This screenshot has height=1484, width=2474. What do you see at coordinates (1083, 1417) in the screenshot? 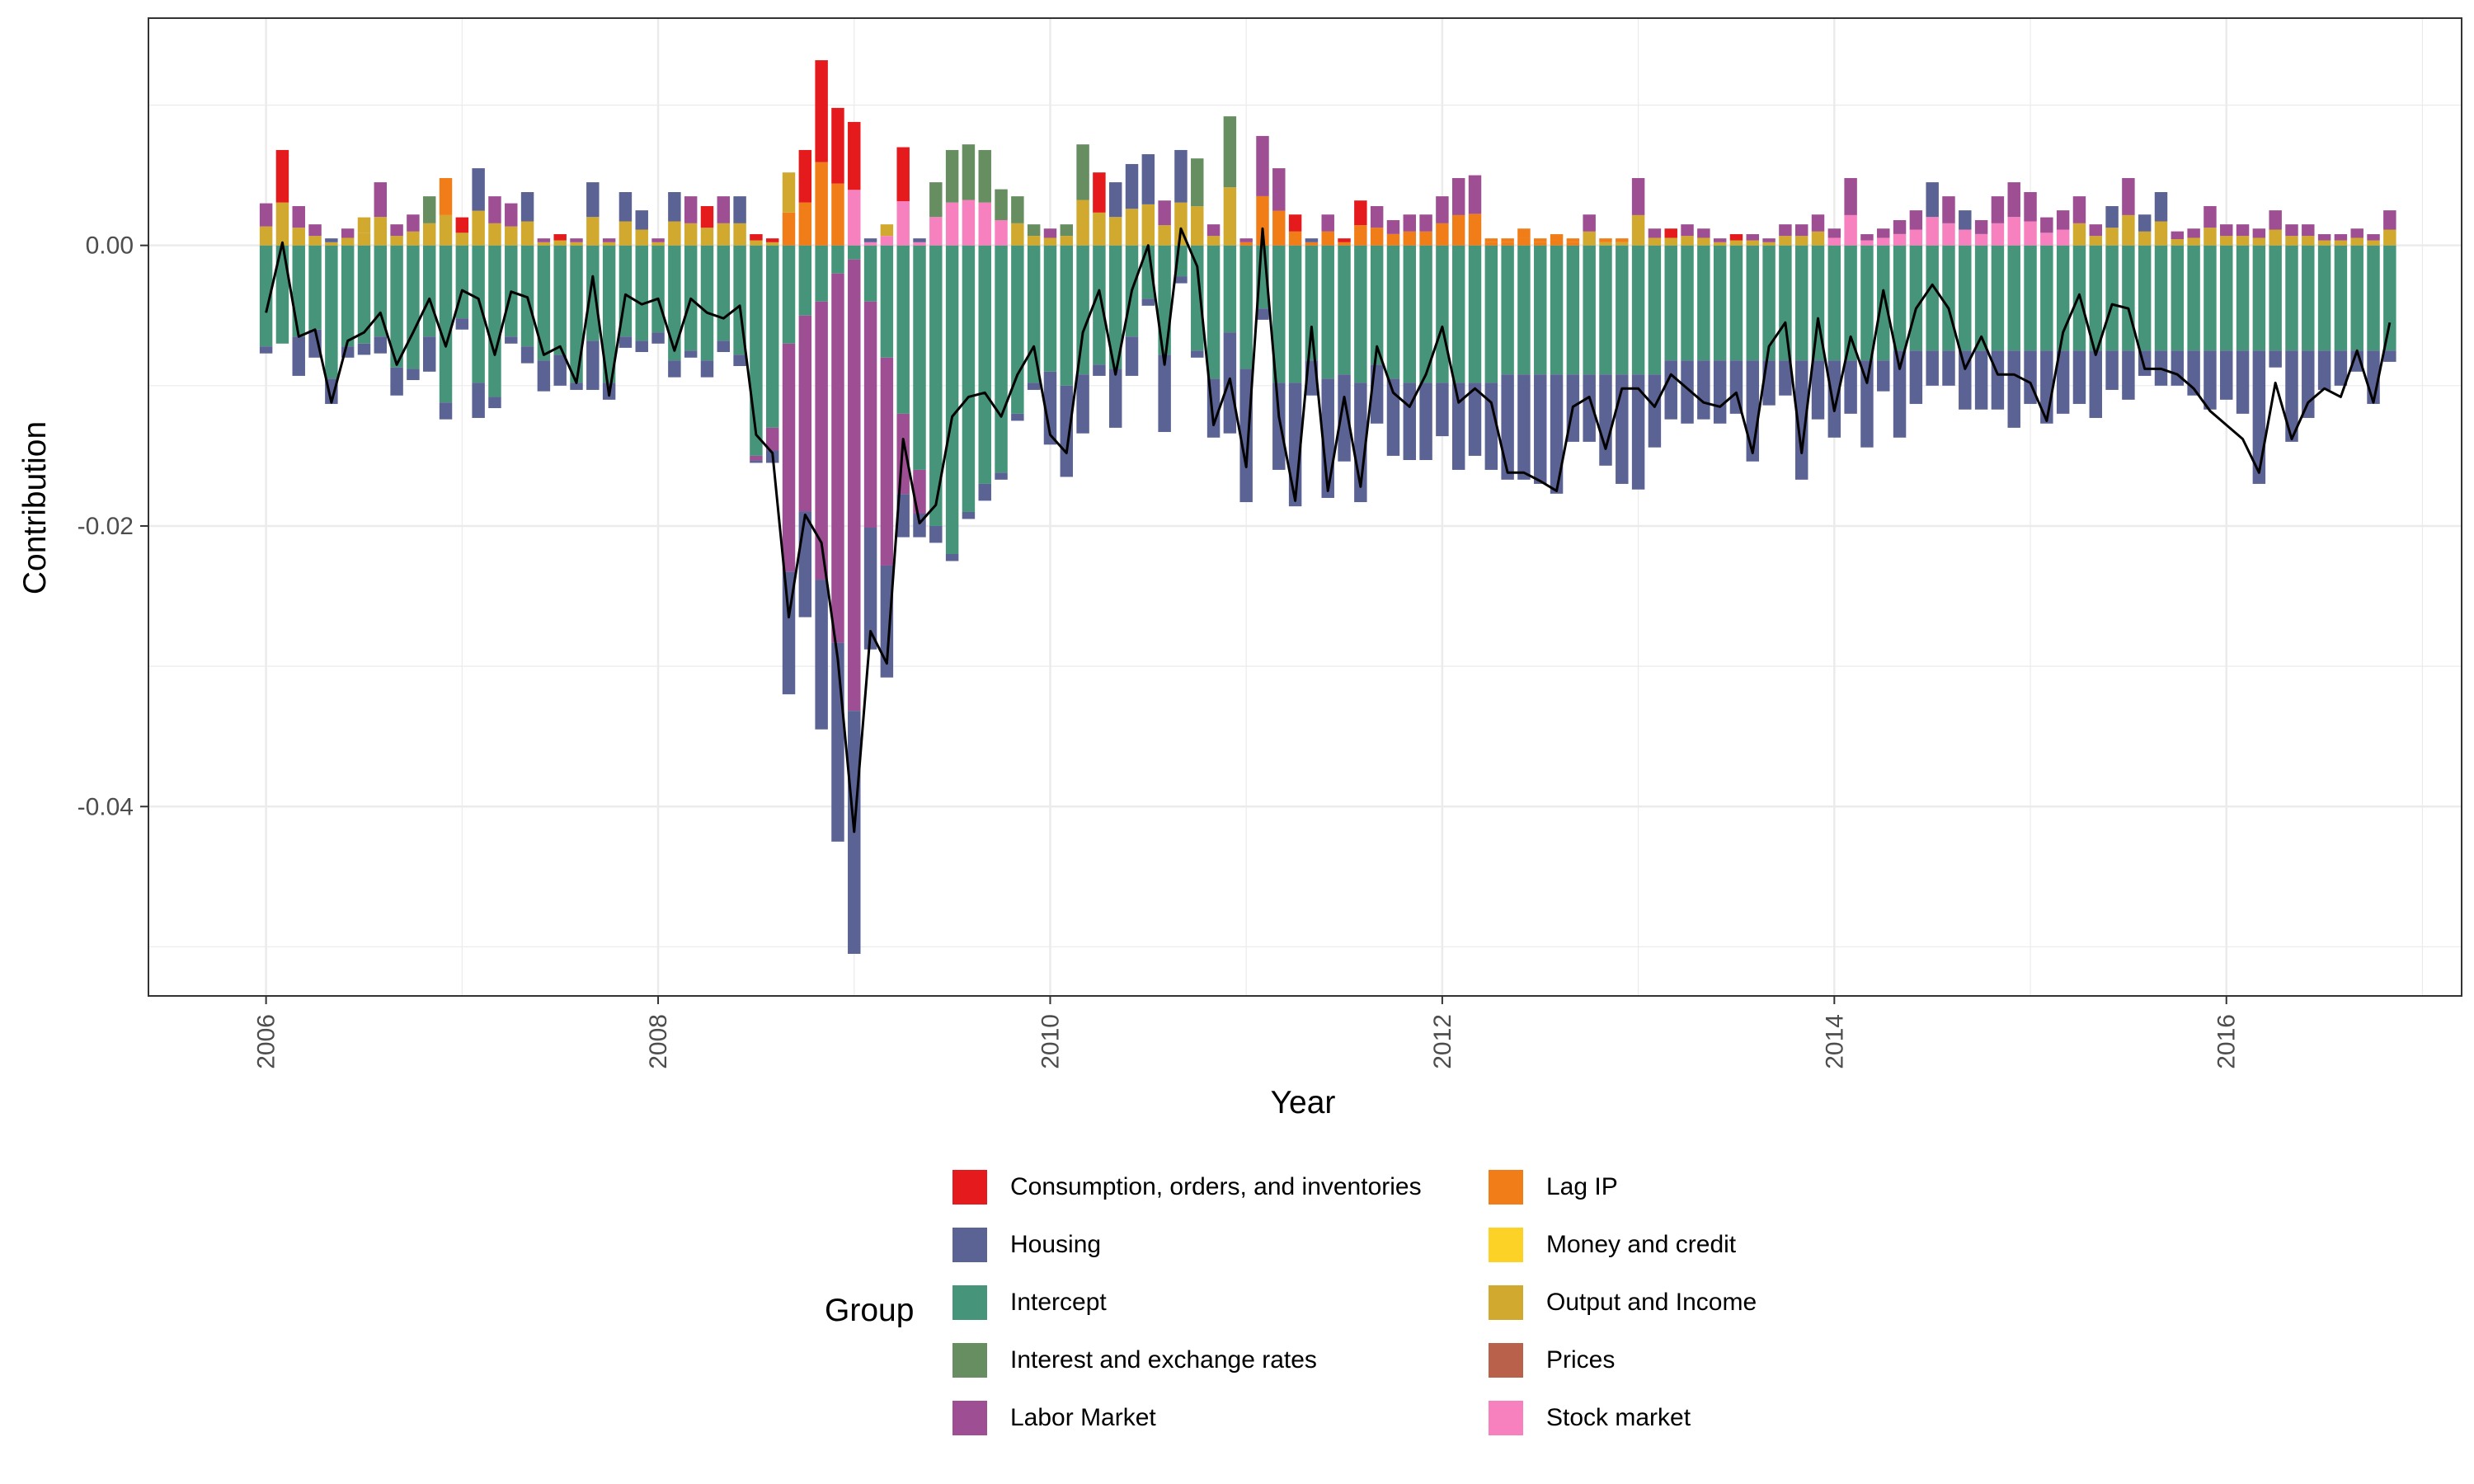
I see `legend-label: Labor Market` at bounding box center [1083, 1417].